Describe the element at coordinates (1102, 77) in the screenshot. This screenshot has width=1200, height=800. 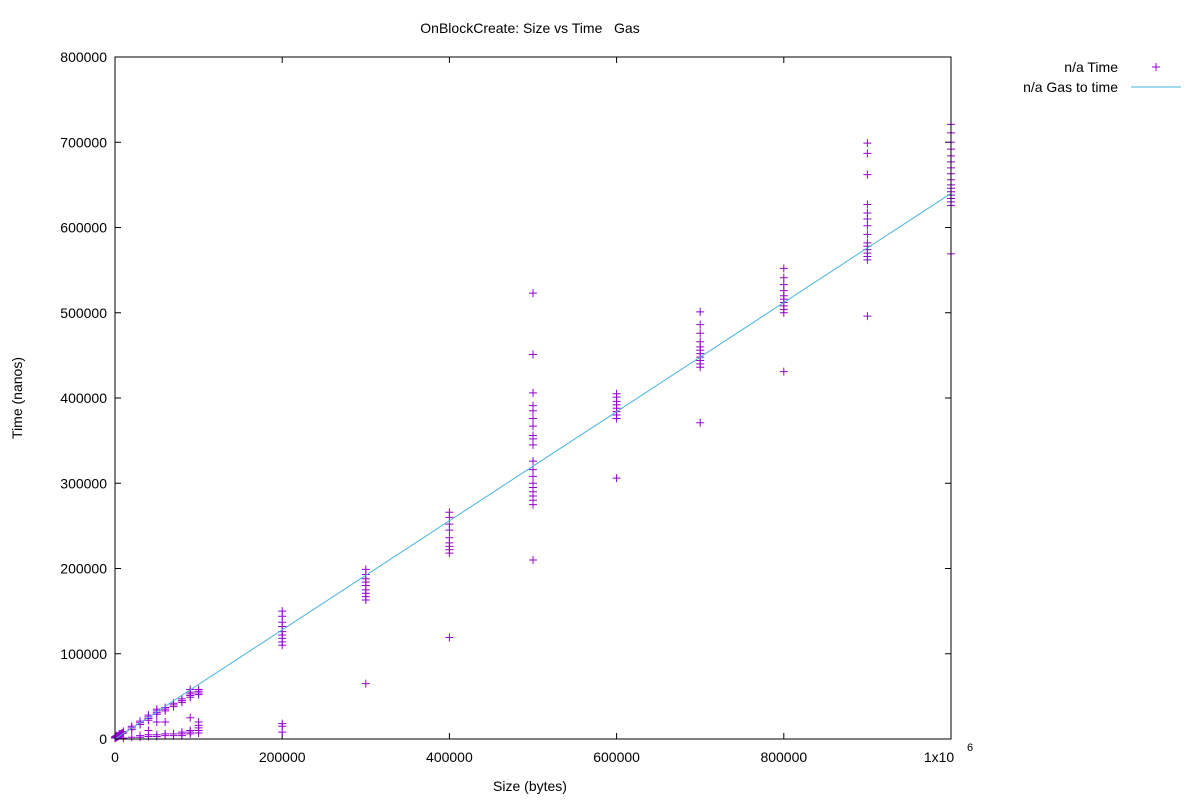
I see `legend: n/a Time n/a Gas to time` at that location.